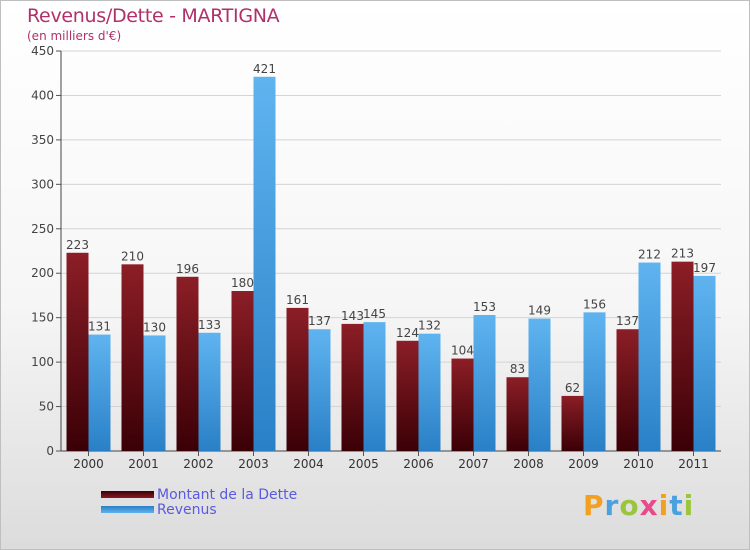 Image resolution: width=750 pixels, height=550 pixels. I want to click on x-tick-label: 2008, so click(528, 464).